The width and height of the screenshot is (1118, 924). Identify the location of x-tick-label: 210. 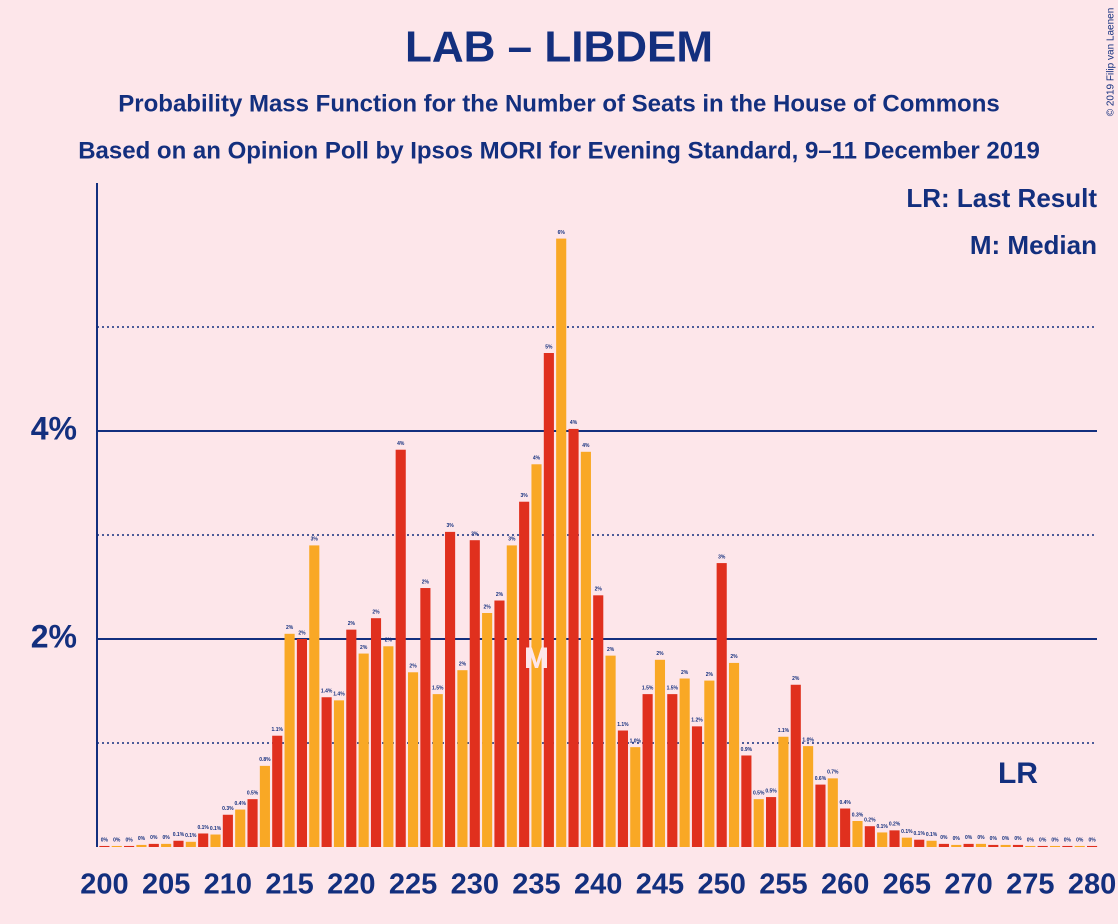
(228, 885).